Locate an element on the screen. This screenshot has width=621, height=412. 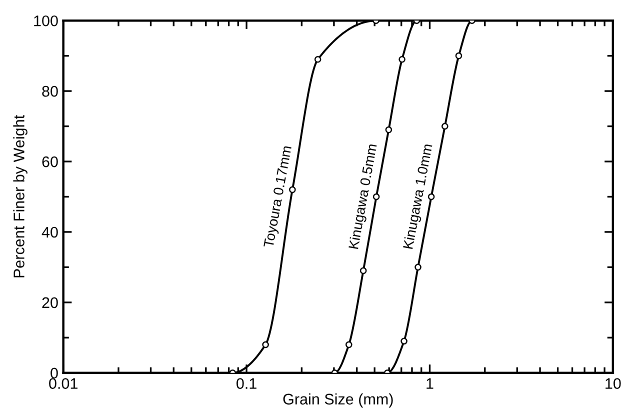
y-tick-label: 60 is located at coordinates (50, 162).